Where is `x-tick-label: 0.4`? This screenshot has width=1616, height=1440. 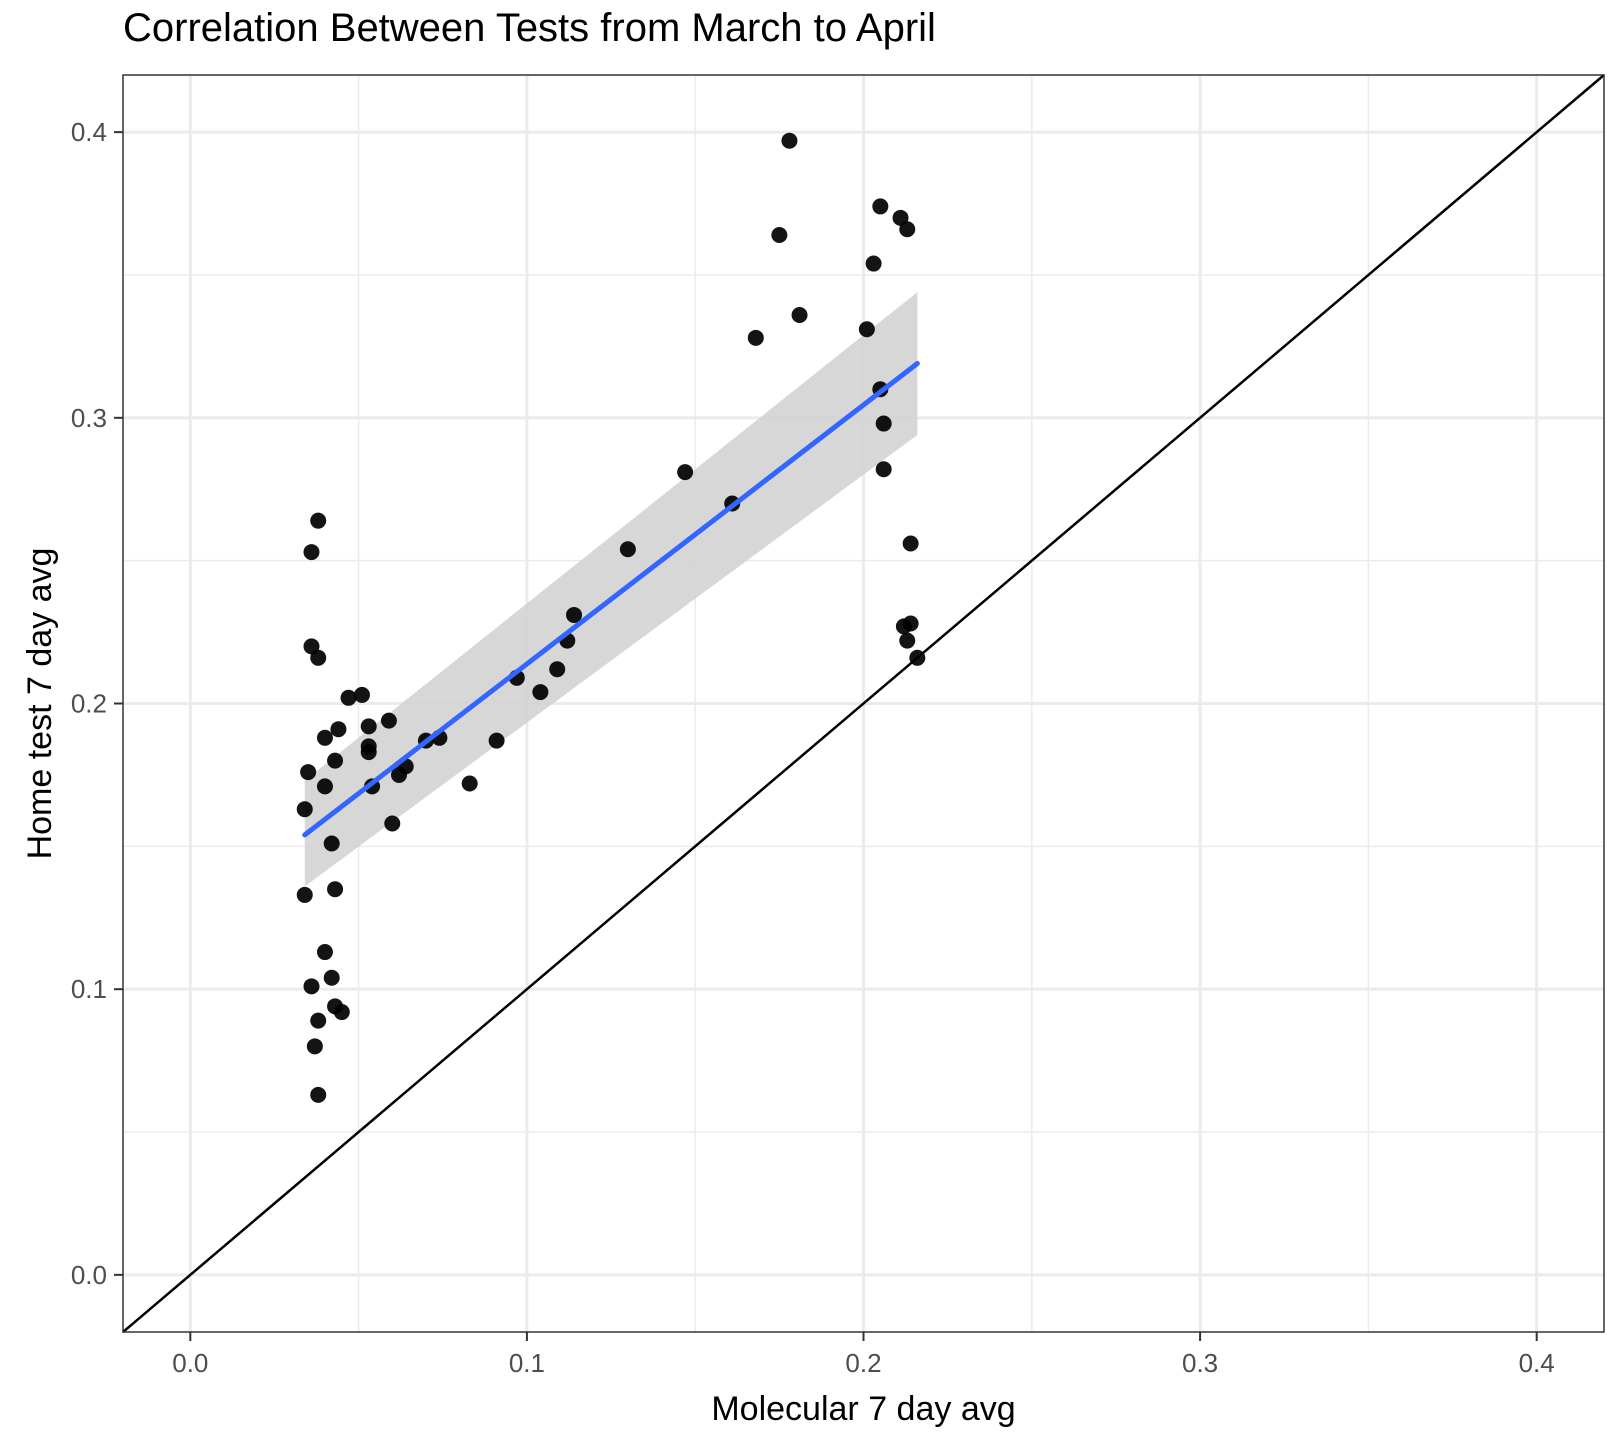
x-tick-label: 0.4 is located at coordinates (1537, 1363).